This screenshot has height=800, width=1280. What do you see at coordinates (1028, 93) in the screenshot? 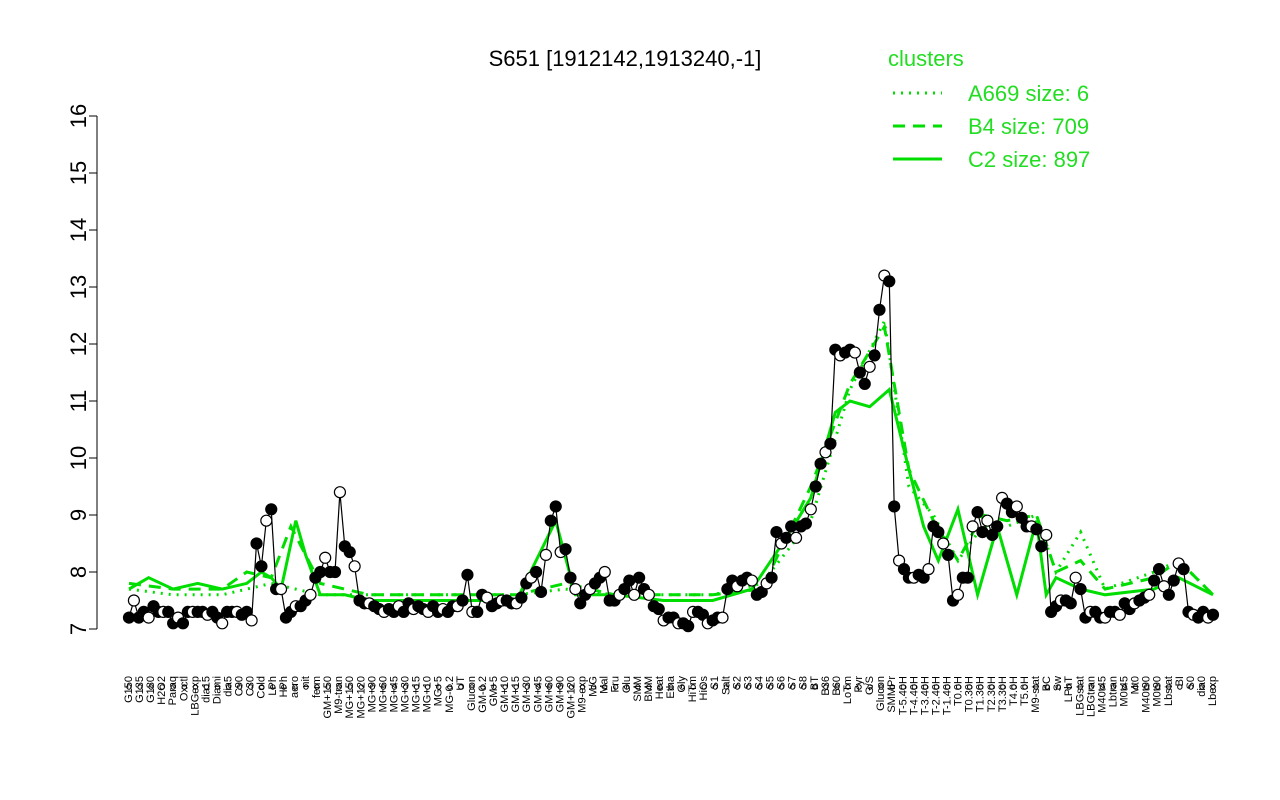
I see `legend-label: A669 size: 6` at bounding box center [1028, 93].